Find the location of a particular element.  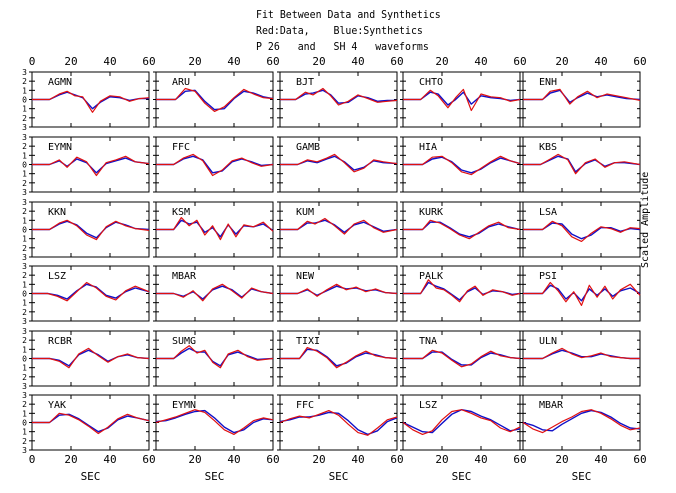

station-label-aru-p: ARU is located at coordinates (181, 82).